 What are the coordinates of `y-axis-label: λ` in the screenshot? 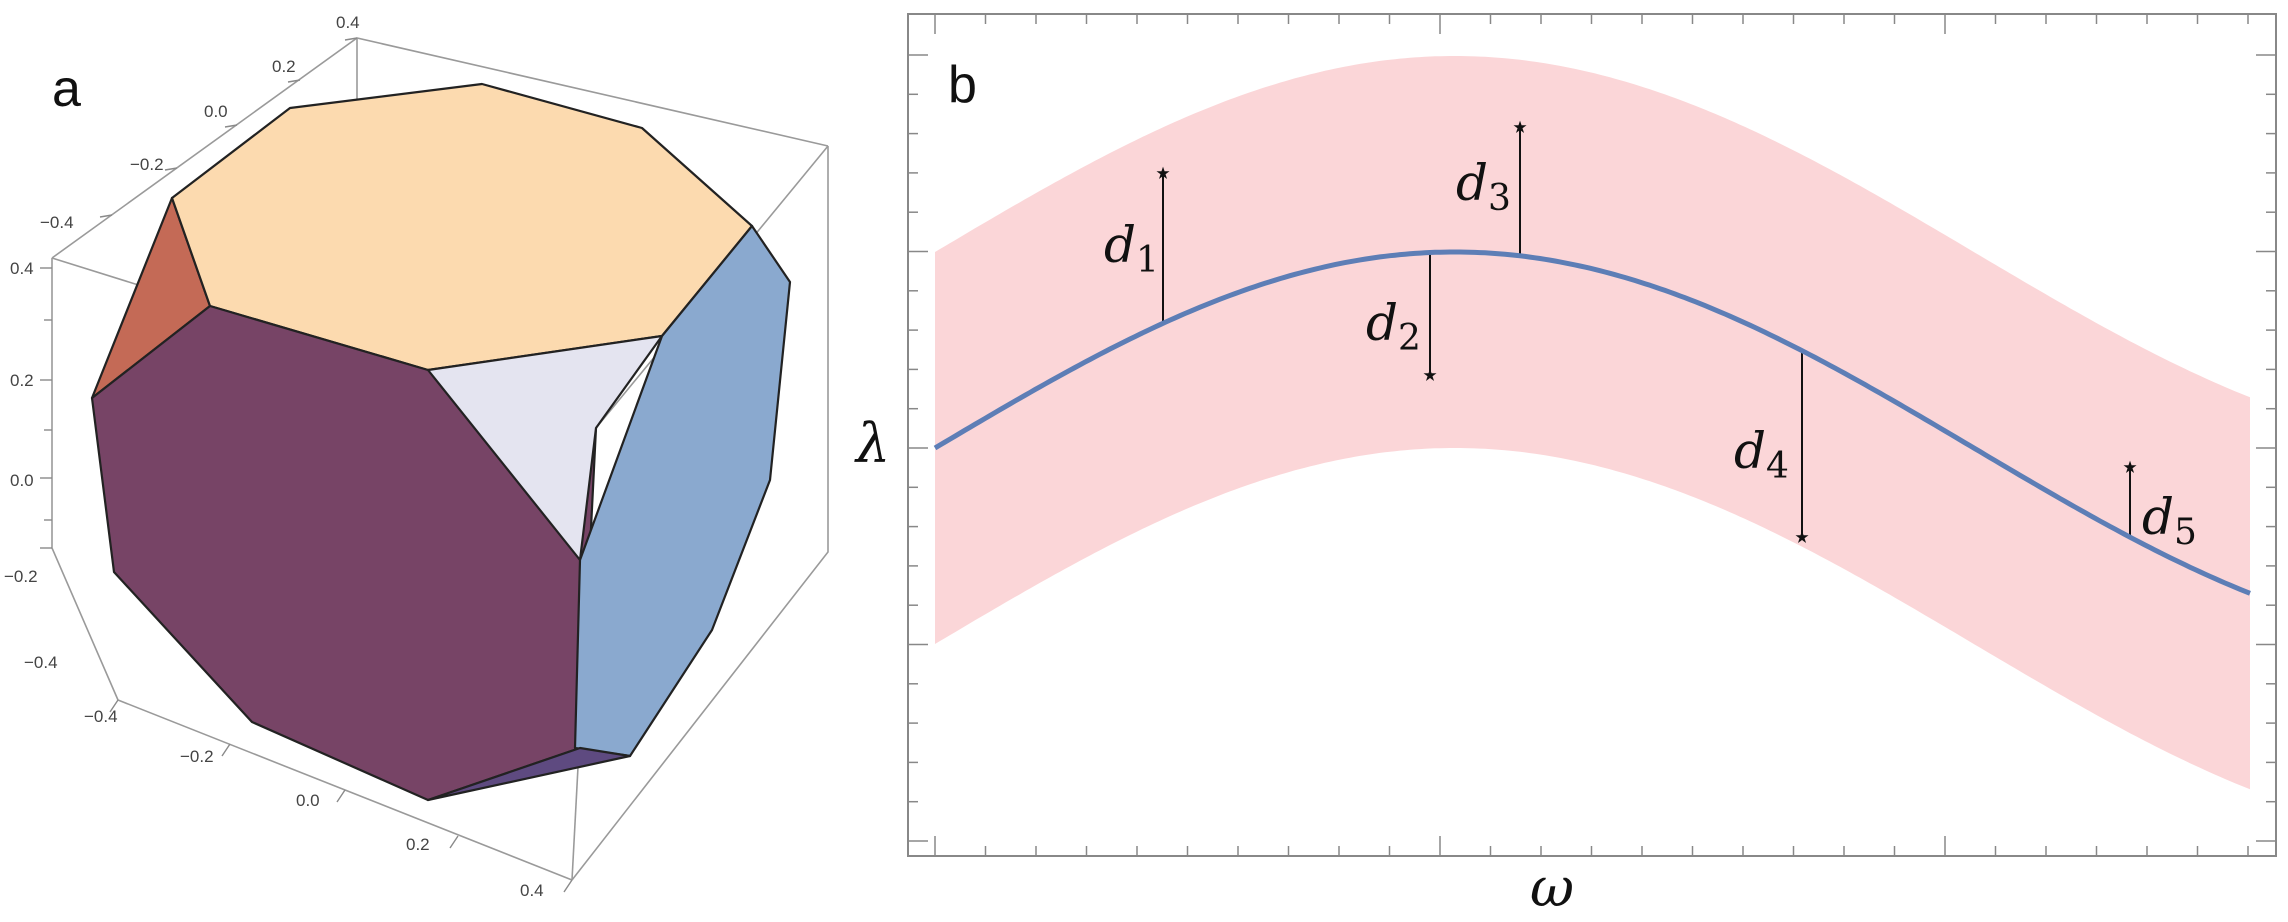 It's located at (872, 443).